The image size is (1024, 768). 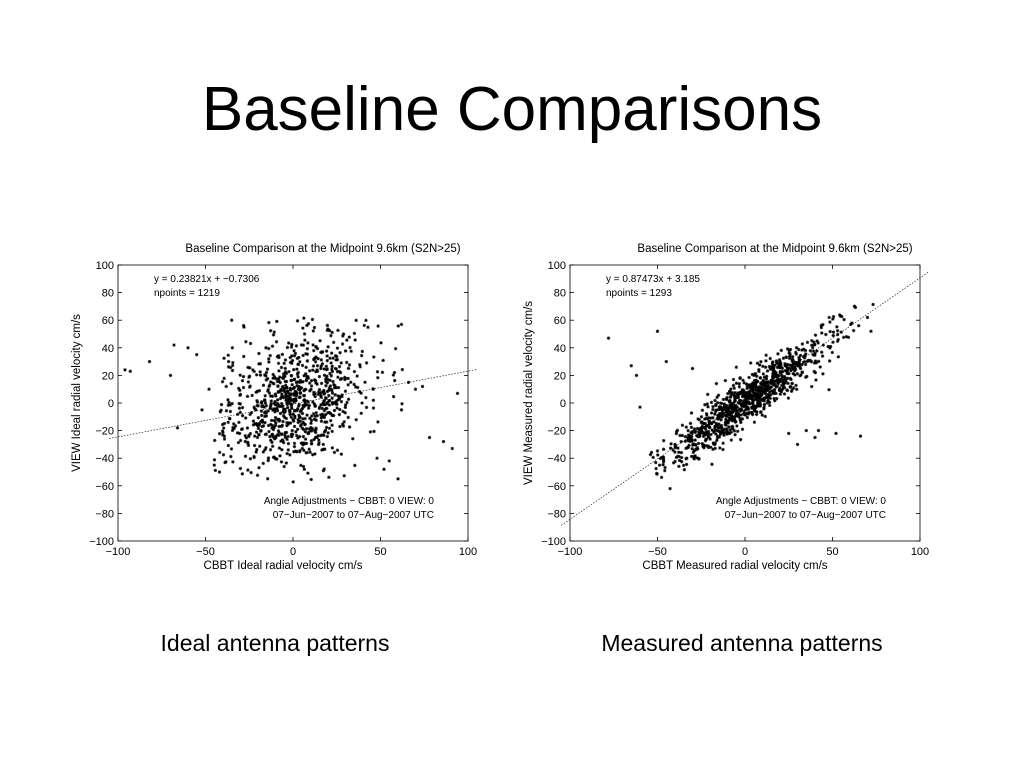 What do you see at coordinates (653, 279) in the screenshot?
I see `fit-equation: y = 0.87473x + 3.185` at bounding box center [653, 279].